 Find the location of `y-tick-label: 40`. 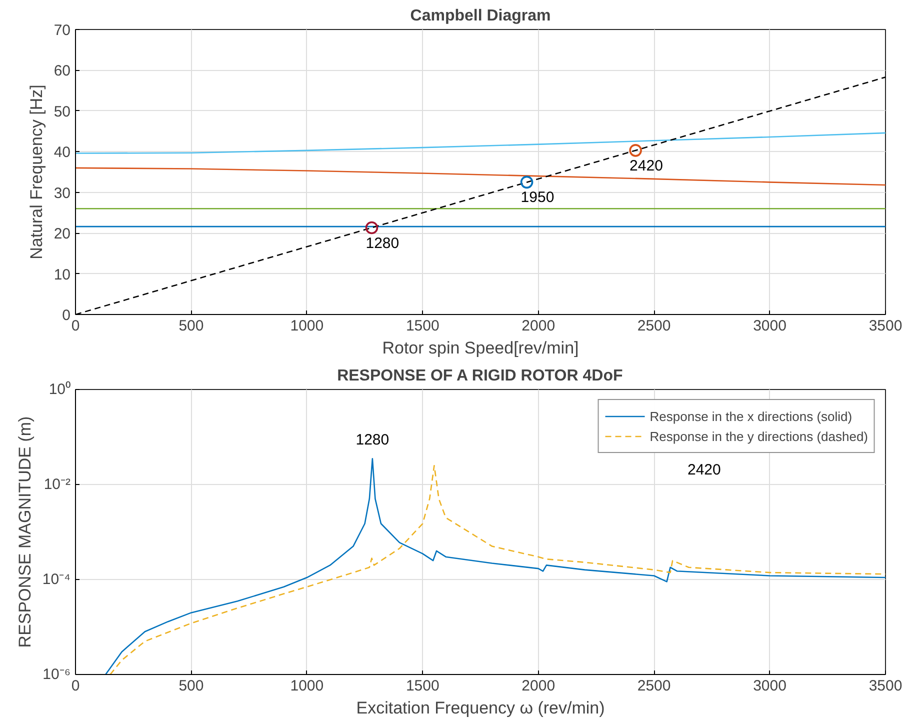

y-tick-label: 40 is located at coordinates (62, 153).